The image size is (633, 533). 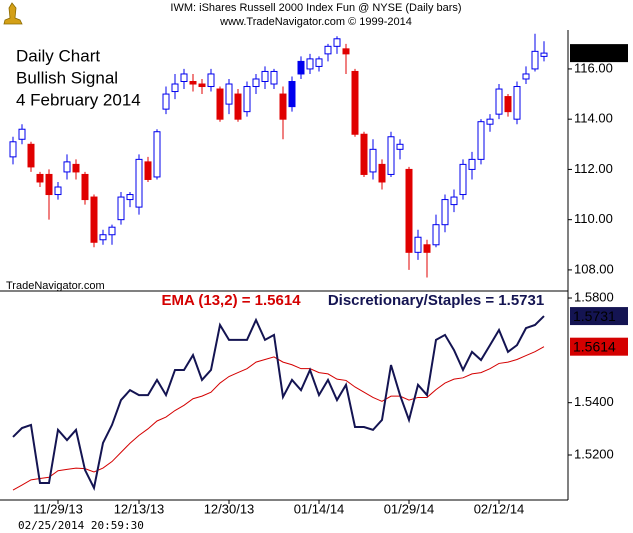 What do you see at coordinates (594, 453) in the screenshot?
I see `y-tick-label: 1.5200` at bounding box center [594, 453].